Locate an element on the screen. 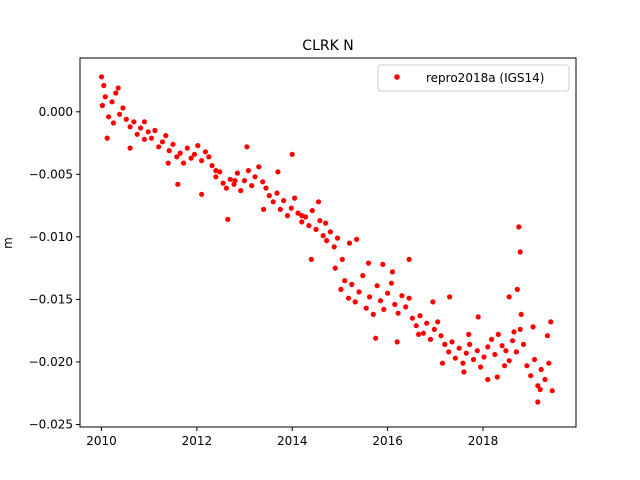 The image size is (640, 480). legend: repro2018a (IGS14) is located at coordinates (473, 78).